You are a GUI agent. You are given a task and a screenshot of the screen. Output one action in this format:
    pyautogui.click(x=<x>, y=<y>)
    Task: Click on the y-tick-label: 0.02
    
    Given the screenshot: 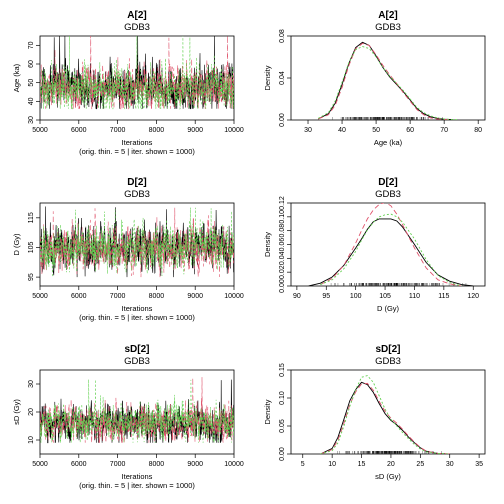 What is the action you would take?
    pyautogui.click(x=282, y=272)
    